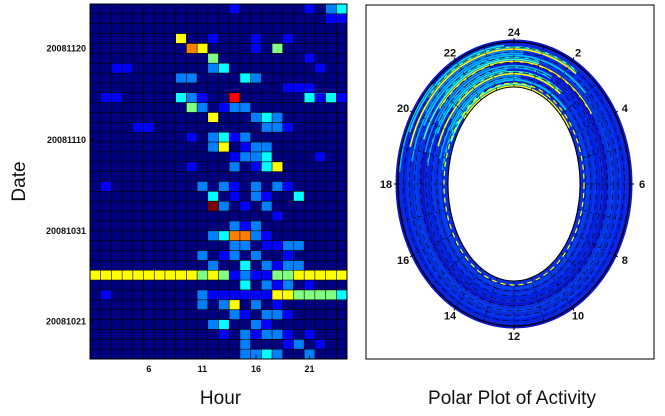 This screenshot has height=416, width=665. Describe the element at coordinates (66, 48) in the screenshot. I see `y-tick-label: 20081120` at that location.